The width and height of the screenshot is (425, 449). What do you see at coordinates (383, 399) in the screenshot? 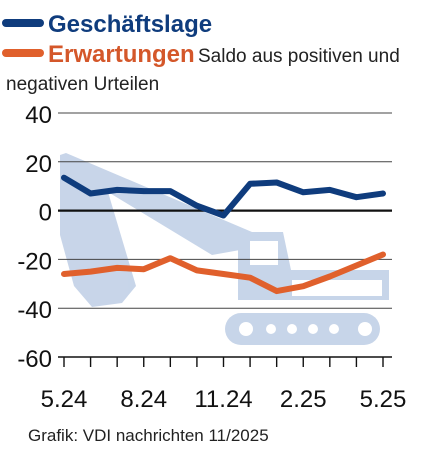
I see `x-tick-label: 5.25` at bounding box center [383, 399].